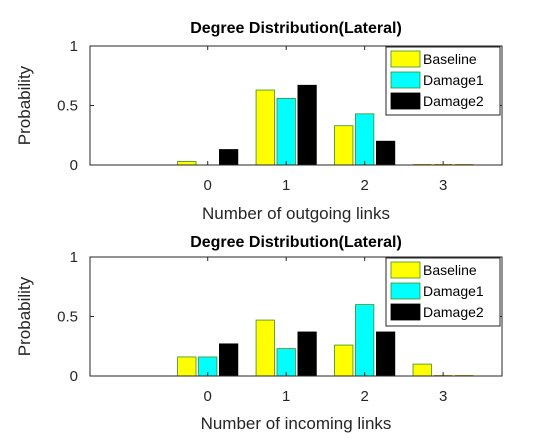 The width and height of the screenshot is (554, 446). I want to click on x-axis-label: Number of outgoing links, so click(296, 213).